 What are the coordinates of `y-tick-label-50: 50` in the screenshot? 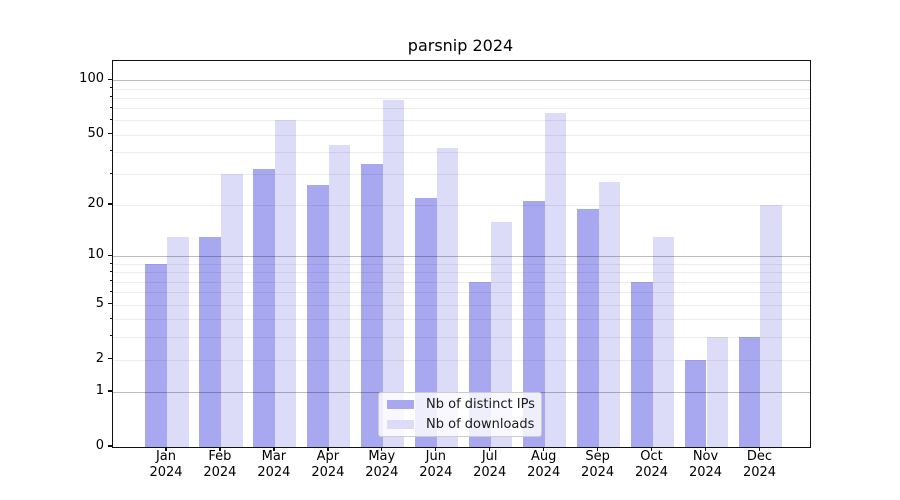 It's located at (95, 133).